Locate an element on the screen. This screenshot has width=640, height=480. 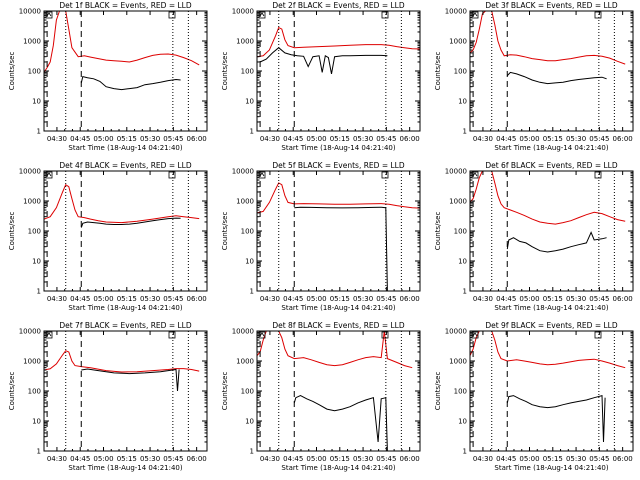
panel-title: Det 8f BLACK = Events, RED = LLD is located at coordinates (338, 325).